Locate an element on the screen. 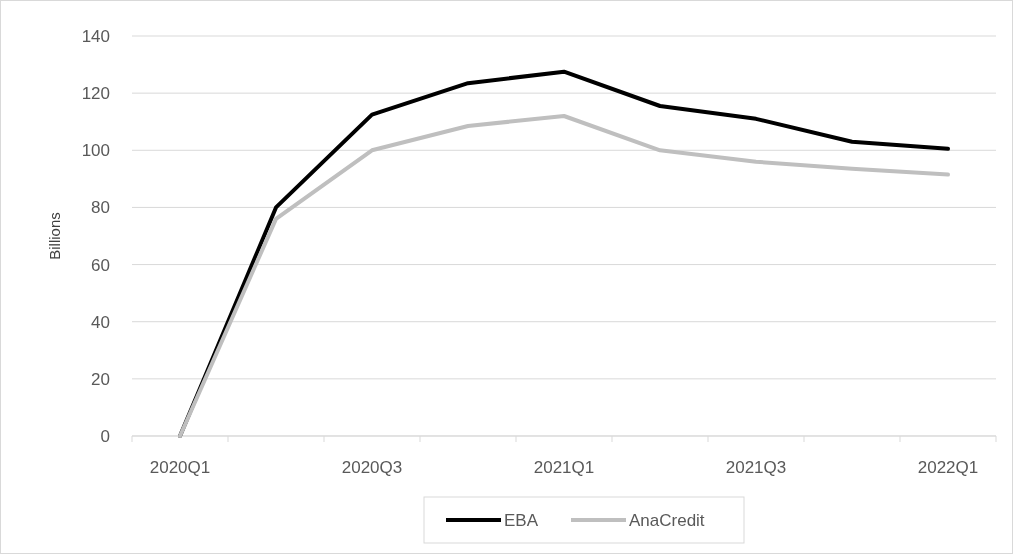 This screenshot has height=554, width=1013. x-tick-label: 2020Q1 is located at coordinates (180, 467).